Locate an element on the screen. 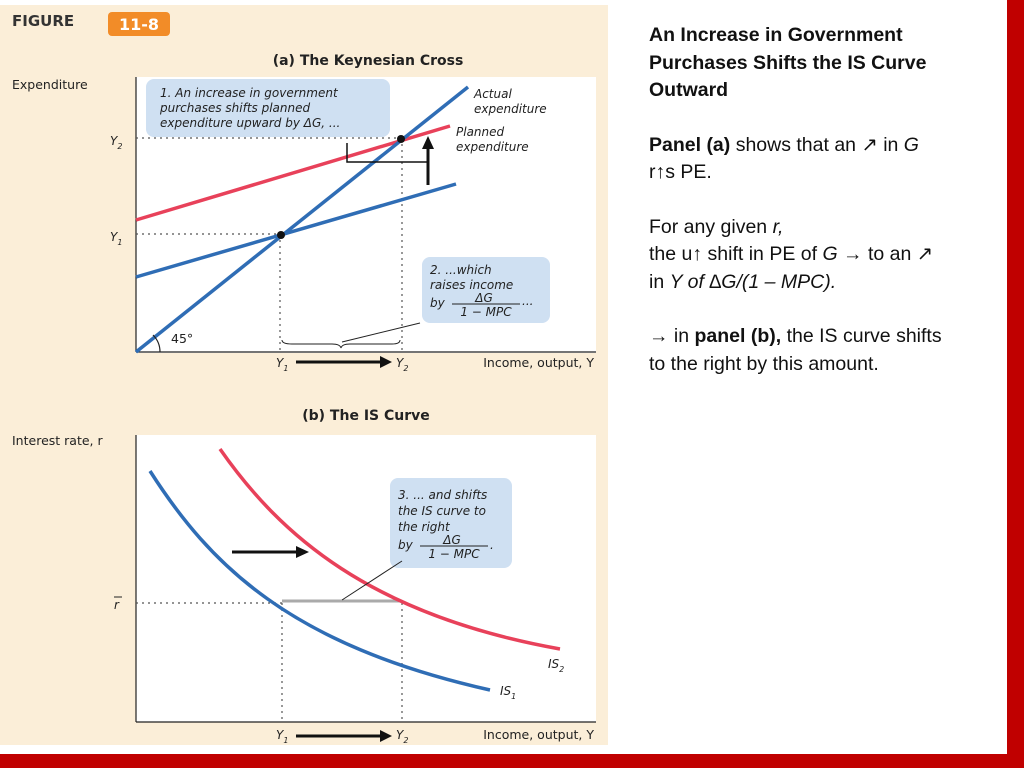 The width and height of the screenshot is (1024, 768). planned-label-line2: expenditure is located at coordinates (492, 147).